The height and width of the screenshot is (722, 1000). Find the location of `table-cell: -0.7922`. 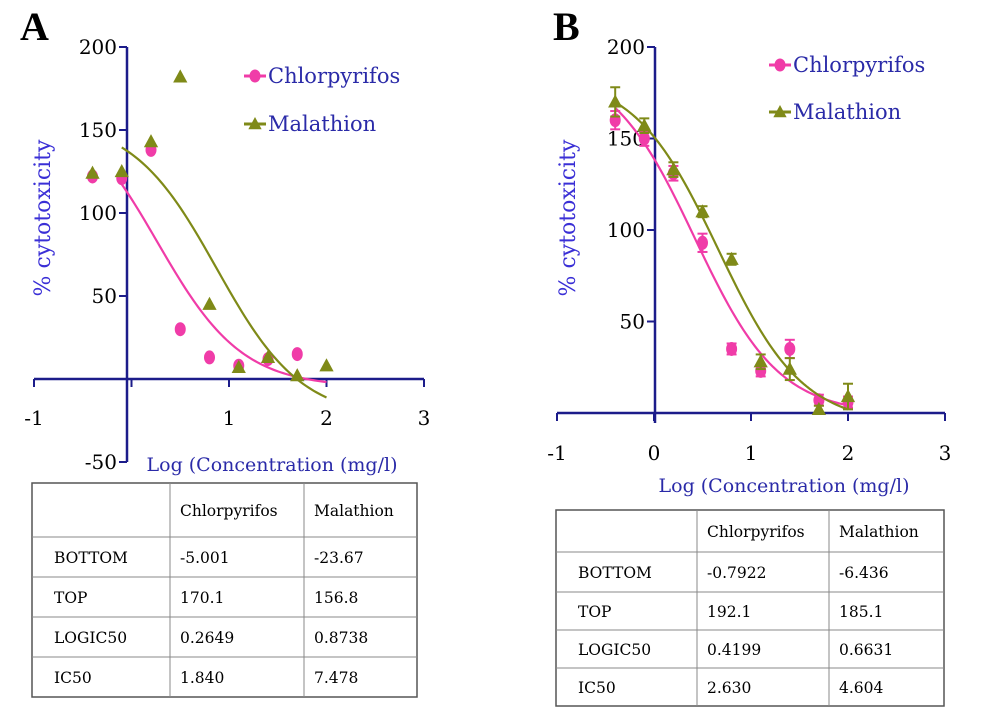

table-cell: -0.7922 is located at coordinates (736, 573).